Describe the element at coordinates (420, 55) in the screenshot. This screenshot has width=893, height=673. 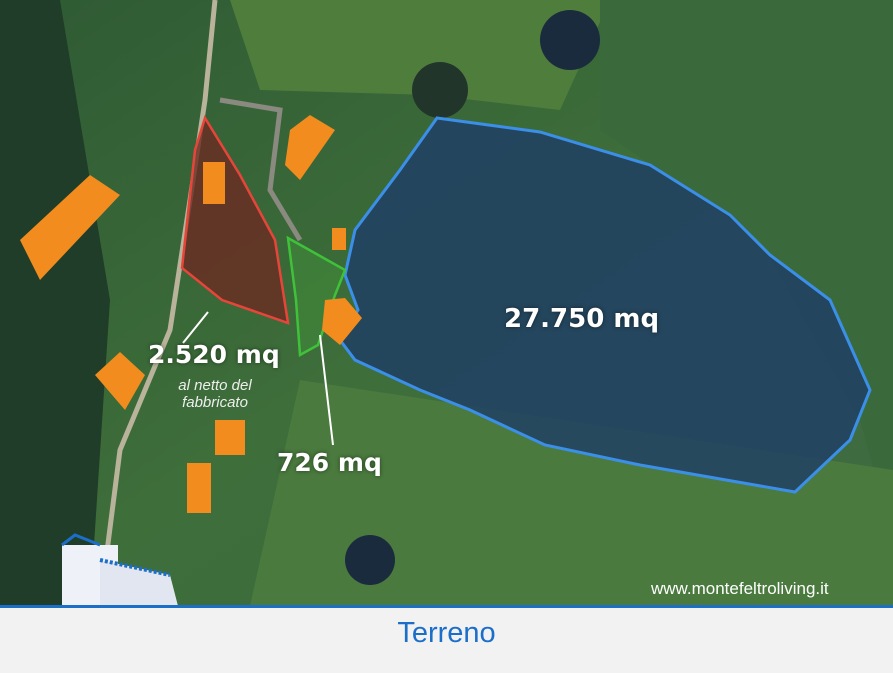
I see `field-north` at that location.